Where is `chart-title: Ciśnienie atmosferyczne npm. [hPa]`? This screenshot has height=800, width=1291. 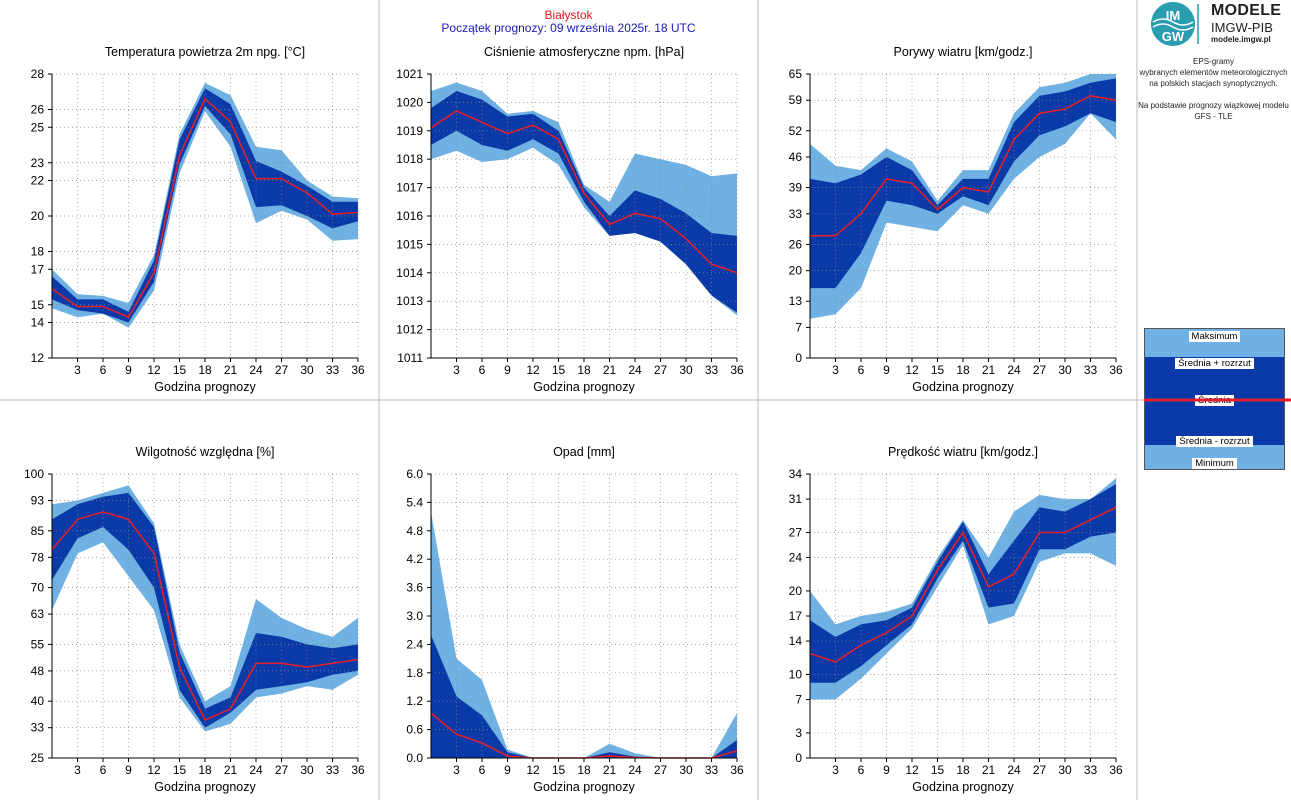
chart-title: Ciśnienie atmosferyczne npm. [hPa] is located at coordinates (584, 52).